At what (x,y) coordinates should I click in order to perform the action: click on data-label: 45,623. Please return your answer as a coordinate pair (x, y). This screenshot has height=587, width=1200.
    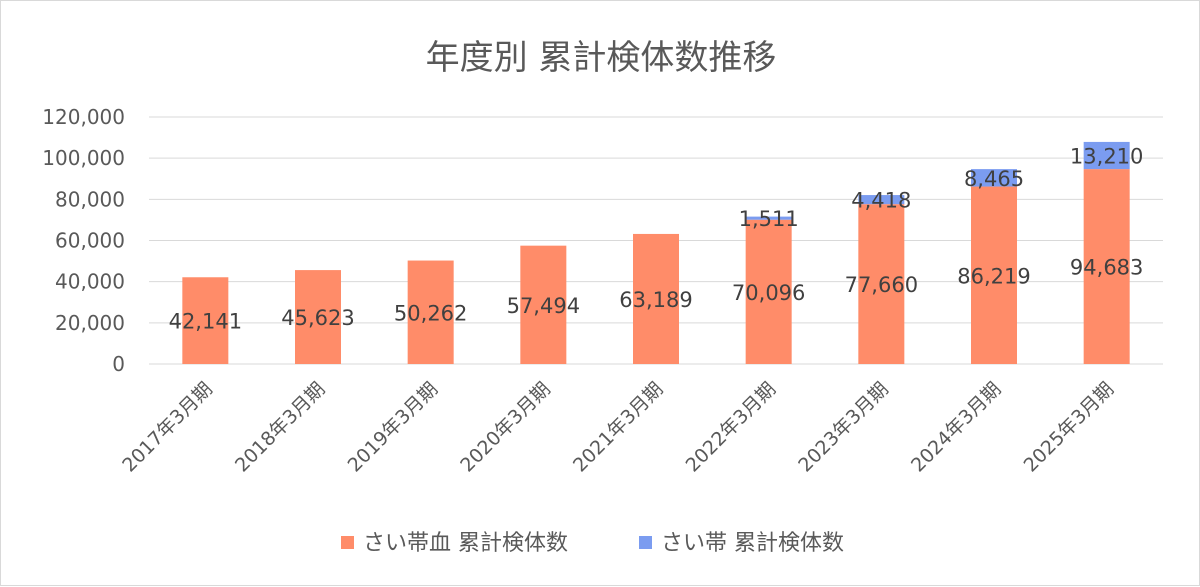
    Looking at the image, I should click on (317, 318).